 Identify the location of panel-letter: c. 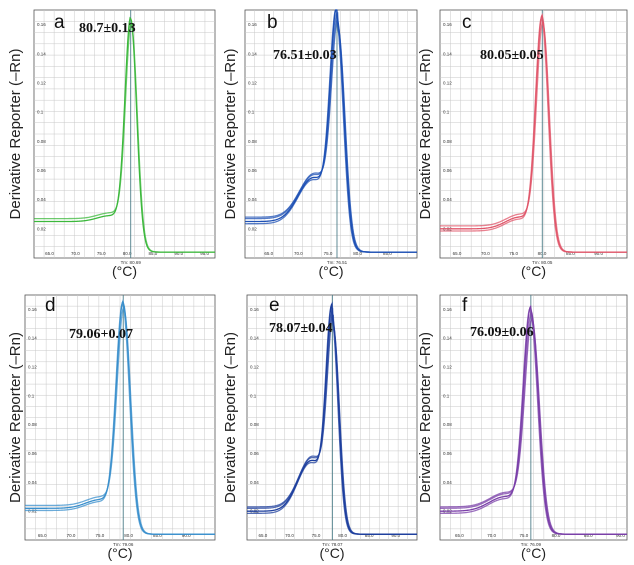
(467, 22).